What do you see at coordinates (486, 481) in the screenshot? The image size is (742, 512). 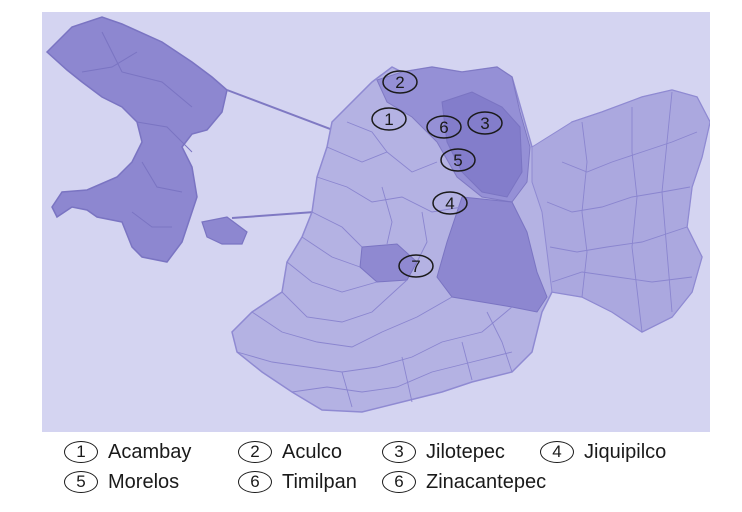 I see `legend-label: Zinacantepec` at bounding box center [486, 481].